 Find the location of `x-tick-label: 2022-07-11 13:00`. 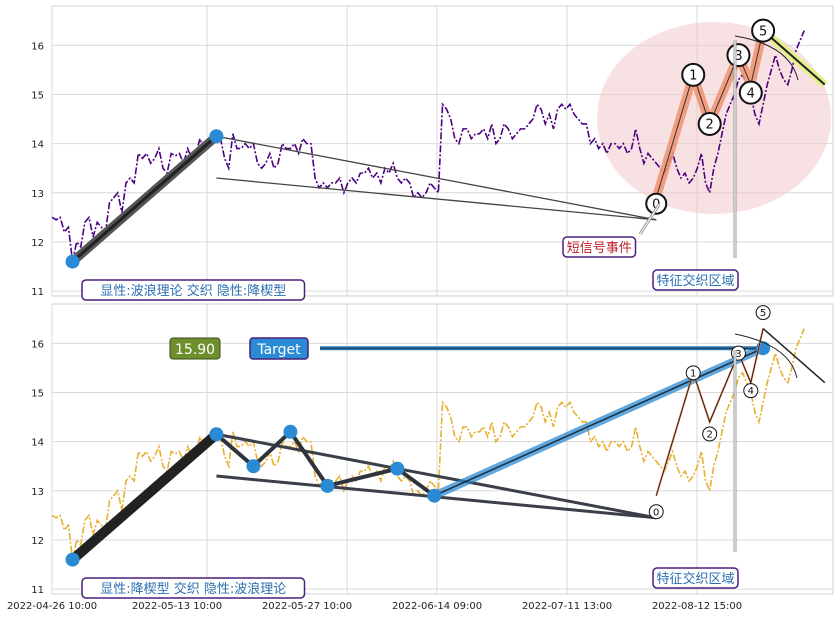

x-tick-label: 2022-07-11 13:00 is located at coordinates (567, 606).